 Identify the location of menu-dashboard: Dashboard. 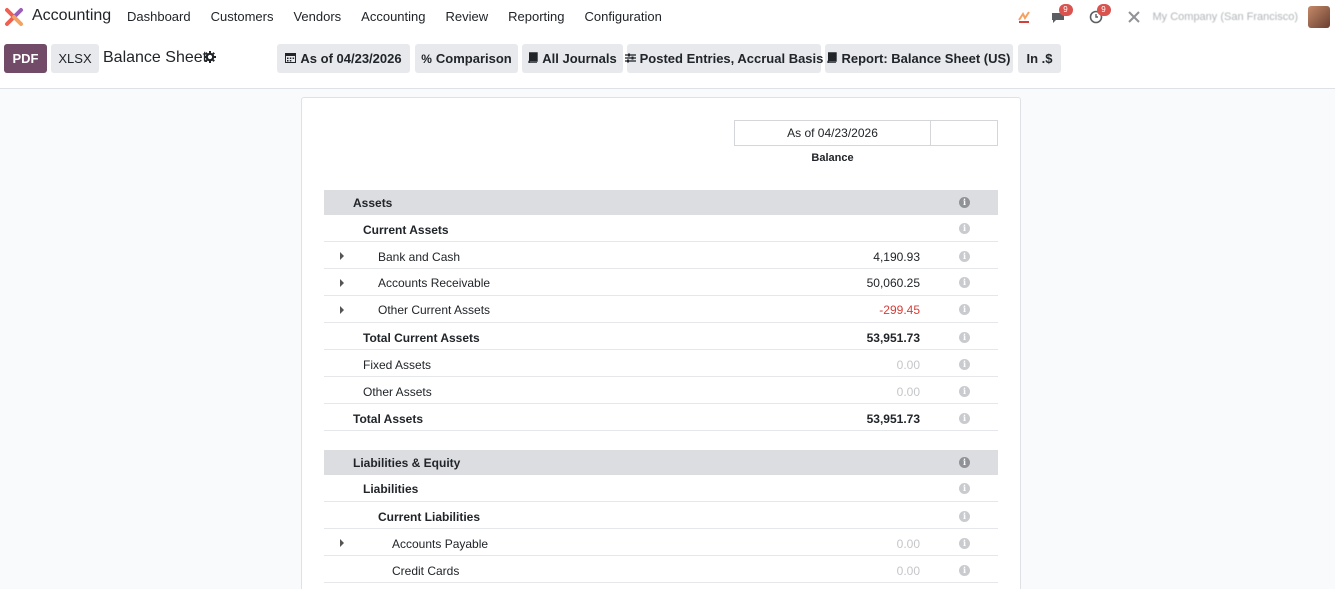
(159, 16).